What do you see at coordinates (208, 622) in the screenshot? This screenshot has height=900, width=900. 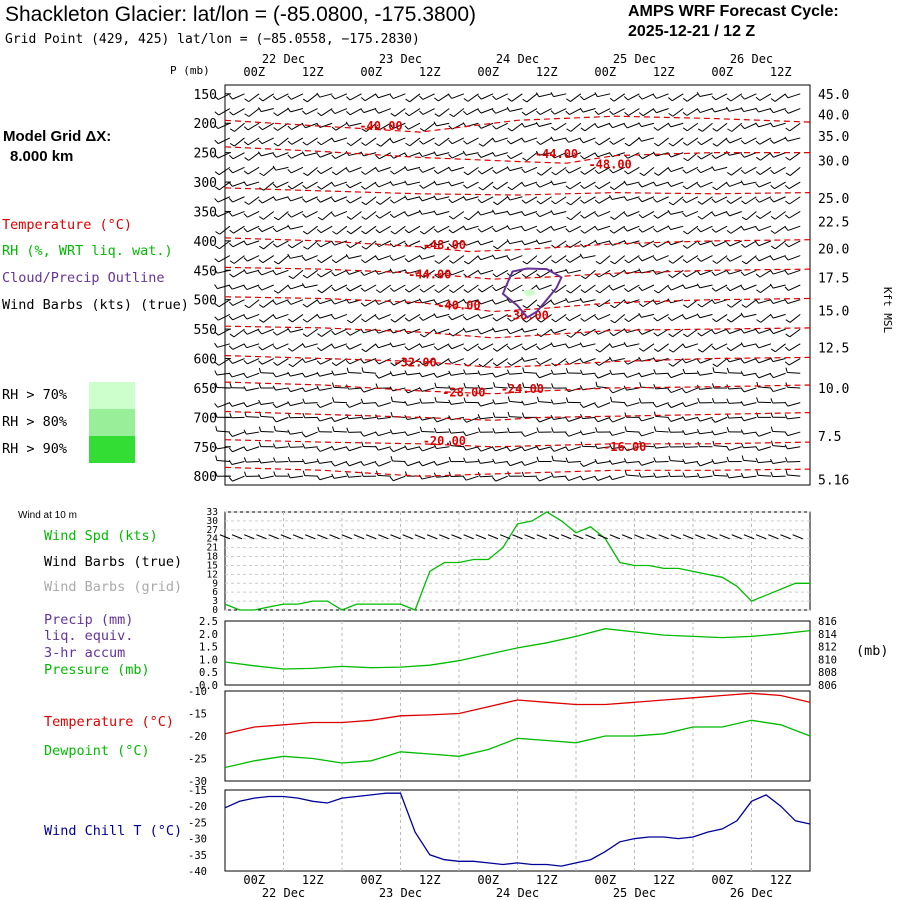 I see `precip-tick-label: 2.5` at bounding box center [208, 622].